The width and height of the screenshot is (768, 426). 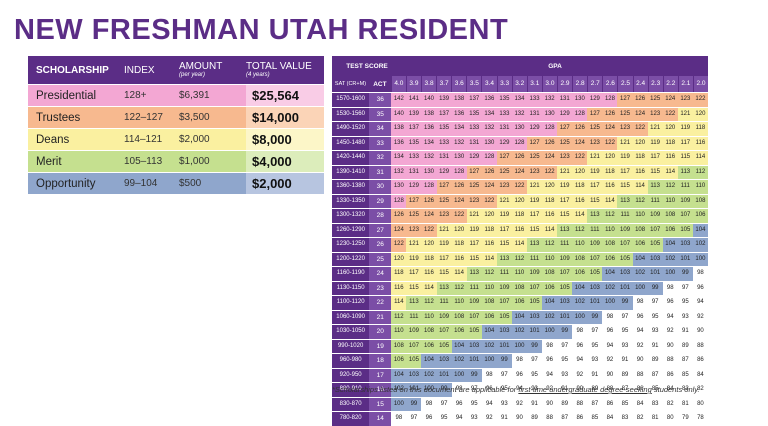 What do you see at coordinates (670, 84) in the screenshot?
I see `gpa-column-header: 2.2` at bounding box center [670, 84].